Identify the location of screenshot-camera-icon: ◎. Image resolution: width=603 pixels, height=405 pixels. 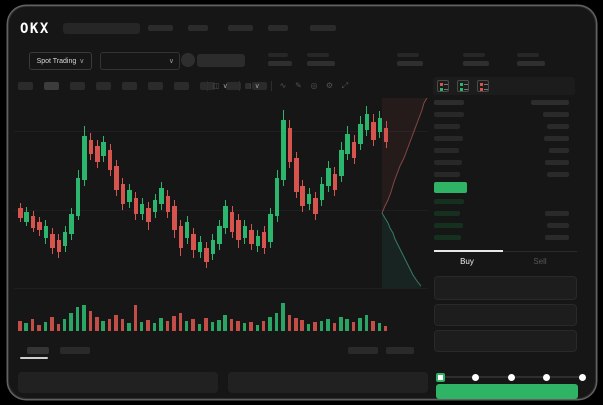
(314, 85).